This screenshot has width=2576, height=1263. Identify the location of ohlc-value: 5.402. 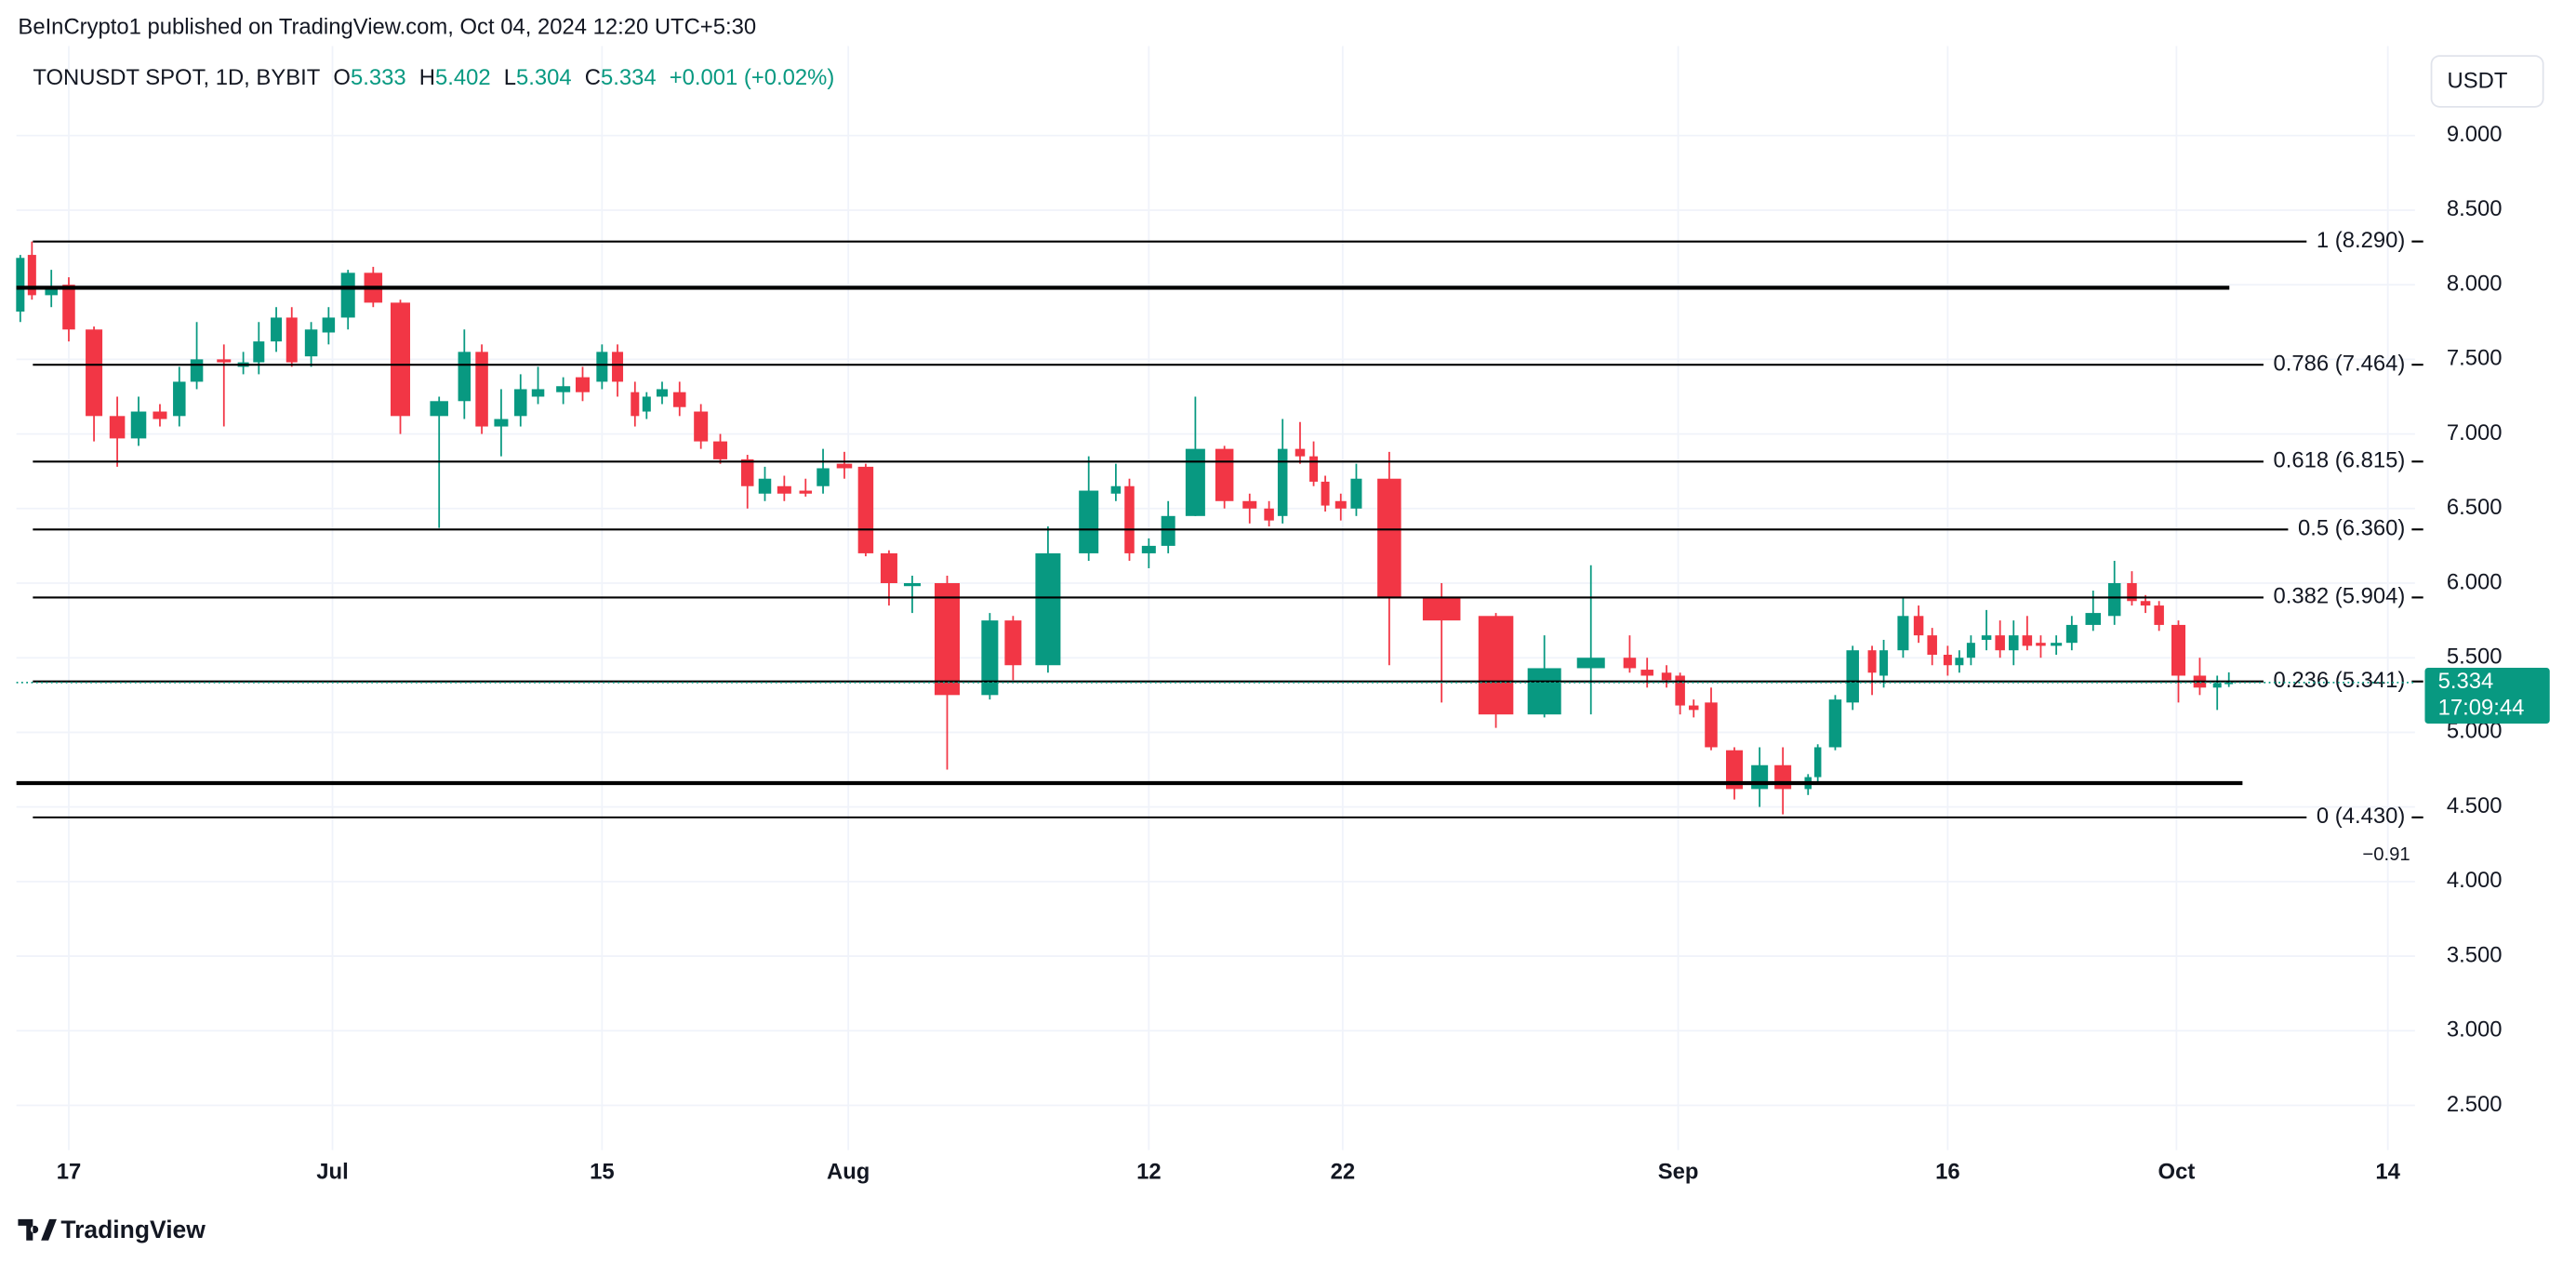
(463, 78).